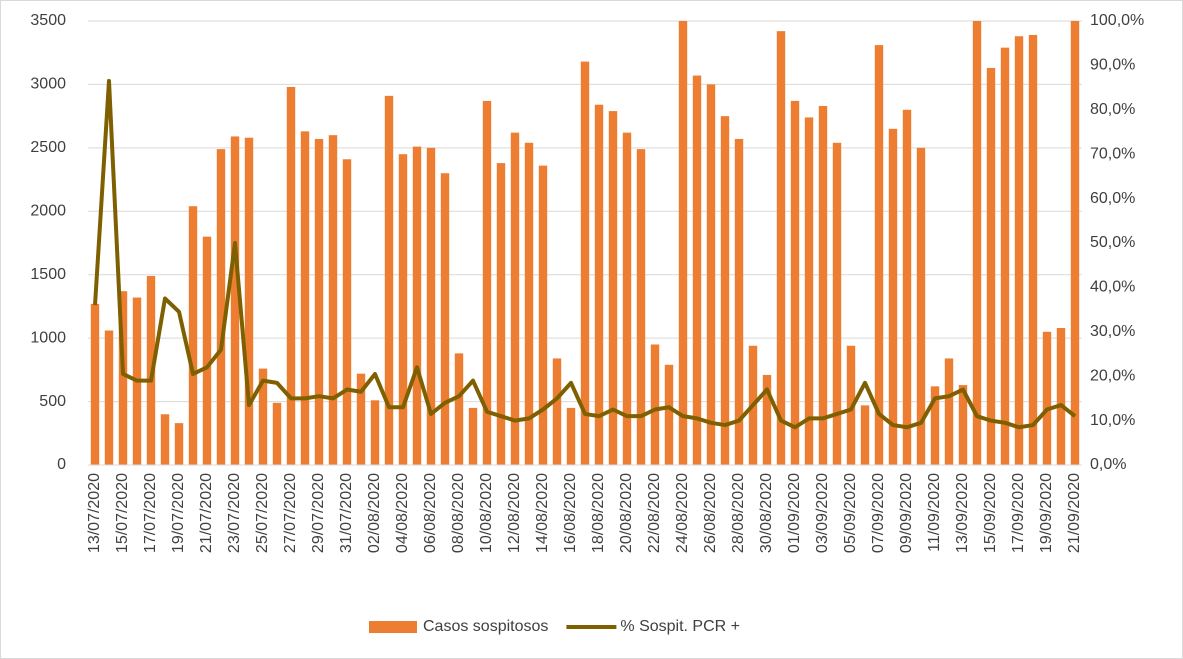 The height and width of the screenshot is (659, 1183). What do you see at coordinates (1112, 109) in the screenshot?
I see `y2-tick-label: 80,0%` at bounding box center [1112, 109].